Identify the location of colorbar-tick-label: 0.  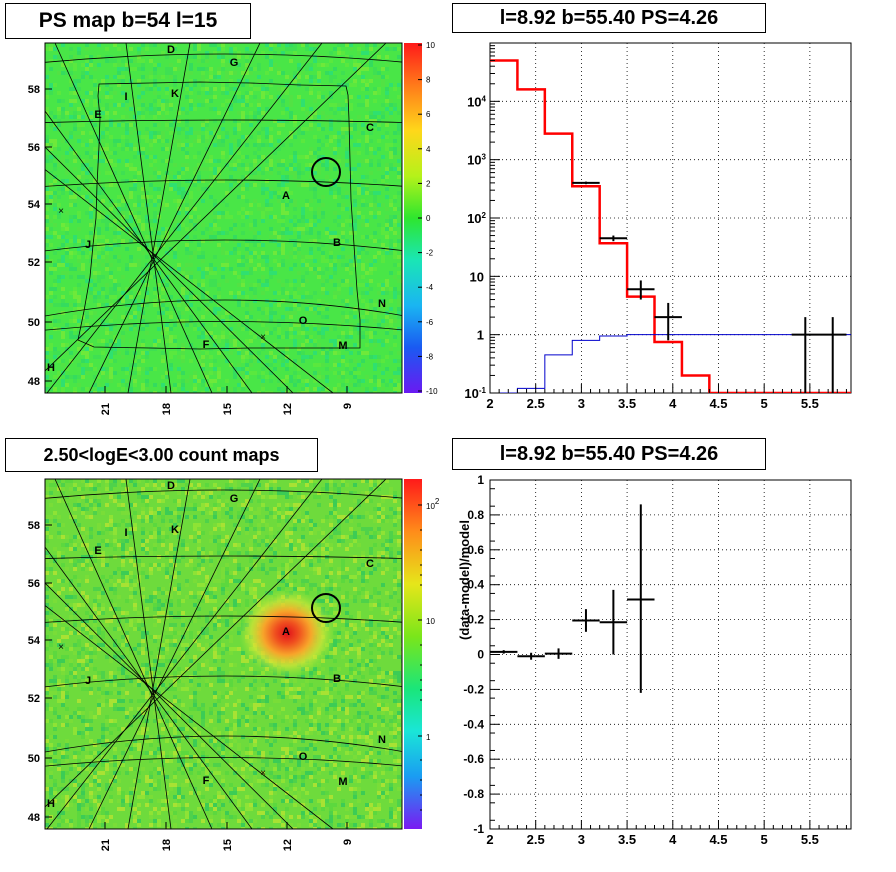
(428, 218).